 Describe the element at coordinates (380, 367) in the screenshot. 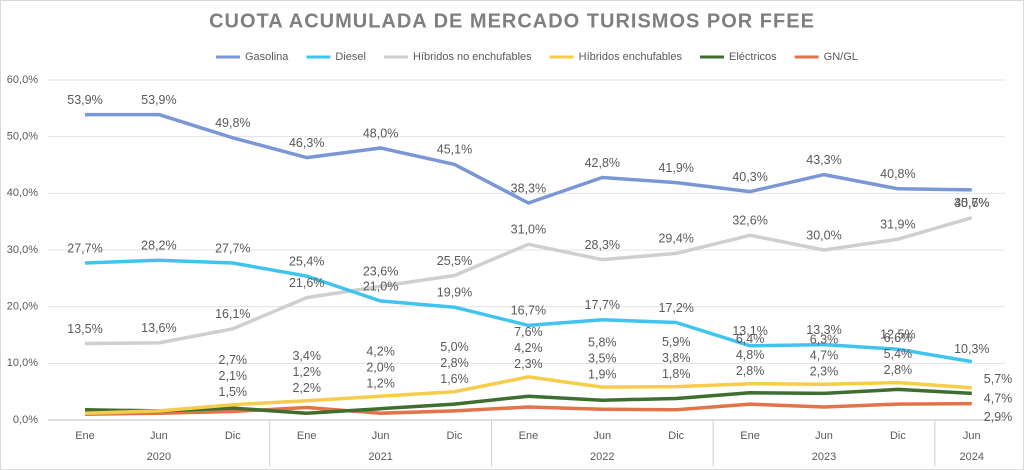

I see `data-label: 2,0%` at that location.